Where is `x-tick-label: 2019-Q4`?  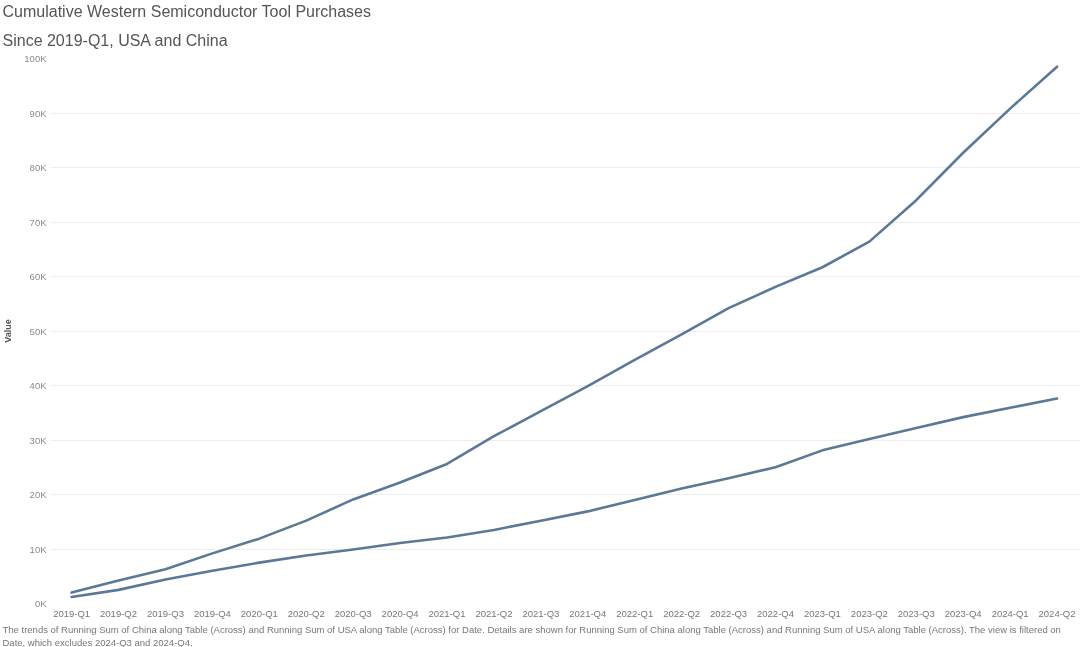 x-tick-label: 2019-Q4 is located at coordinates (212, 613).